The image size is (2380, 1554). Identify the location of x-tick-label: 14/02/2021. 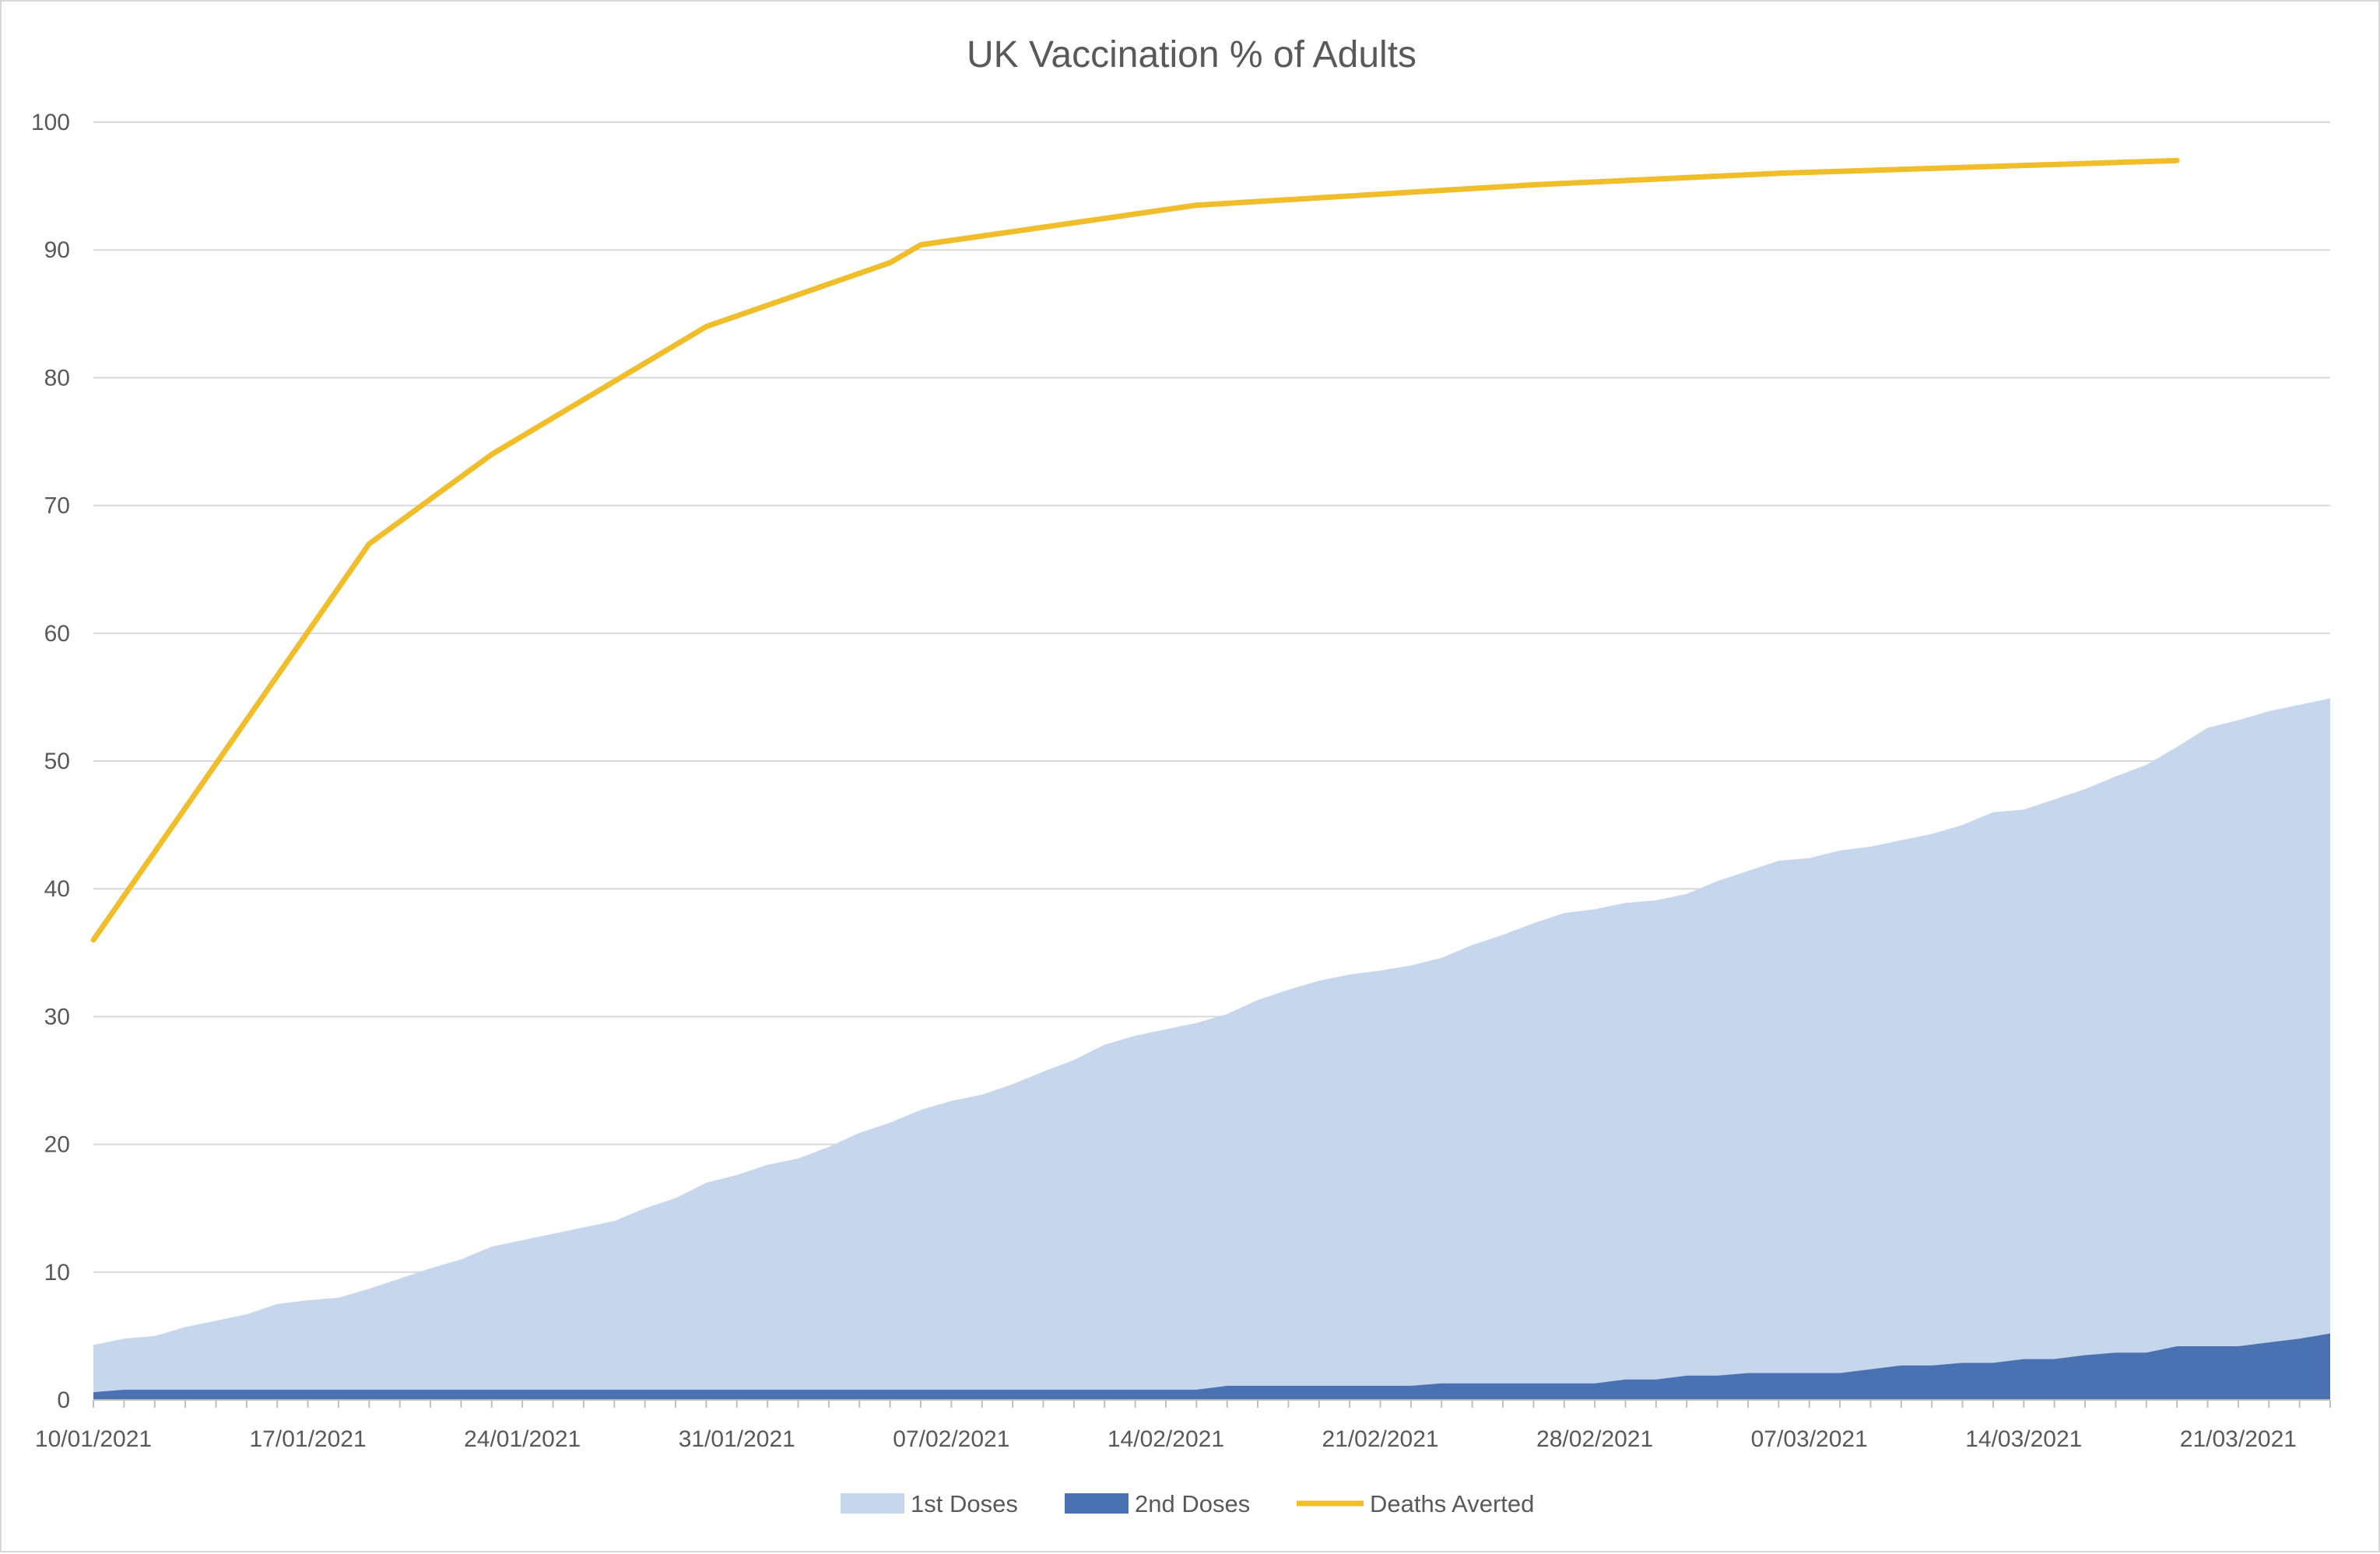
(1166, 1439).